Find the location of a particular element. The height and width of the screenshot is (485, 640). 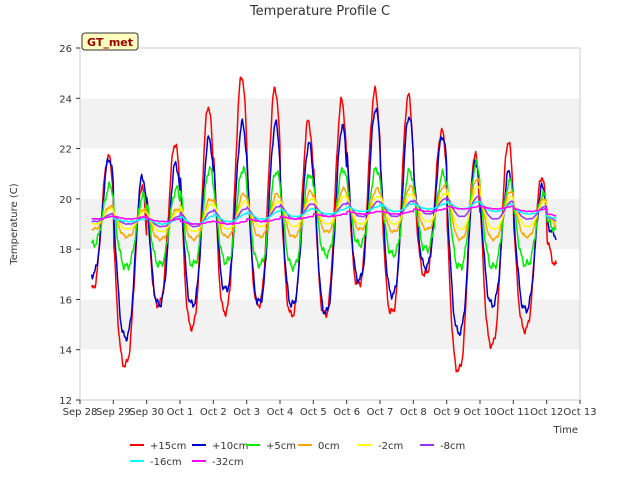

series-line--16cm is located at coordinates (324, 213).